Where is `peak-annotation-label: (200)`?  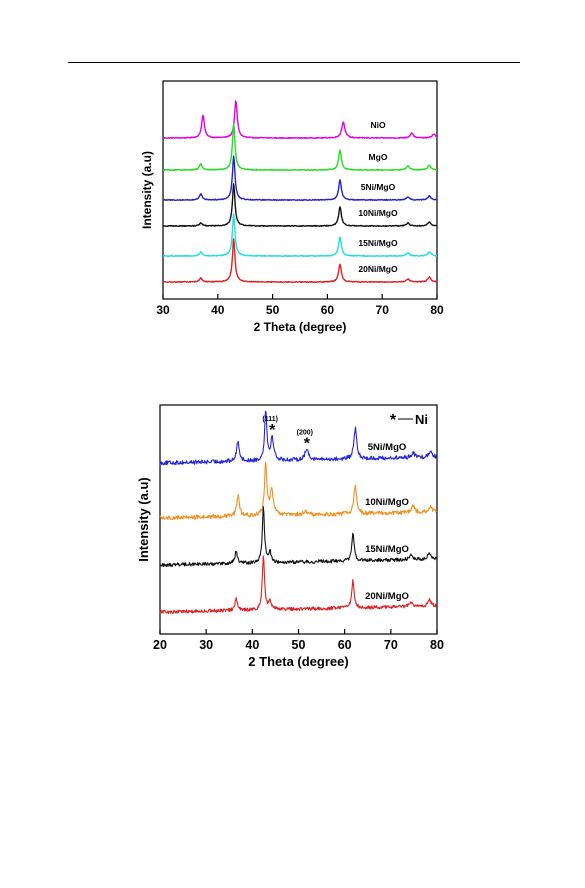
peak-annotation-label: (200) is located at coordinates (305, 433).